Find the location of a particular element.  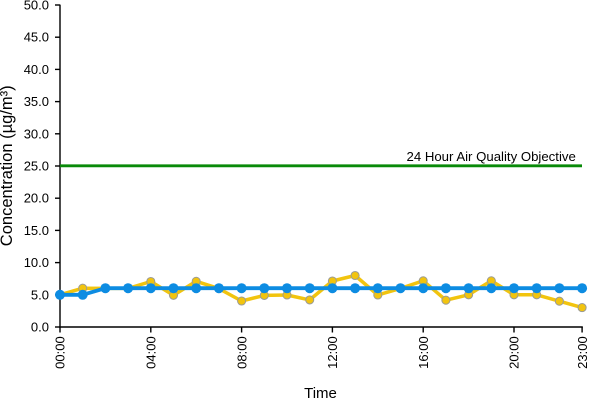

svg-text: 15.0 is located at coordinates (36, 230).